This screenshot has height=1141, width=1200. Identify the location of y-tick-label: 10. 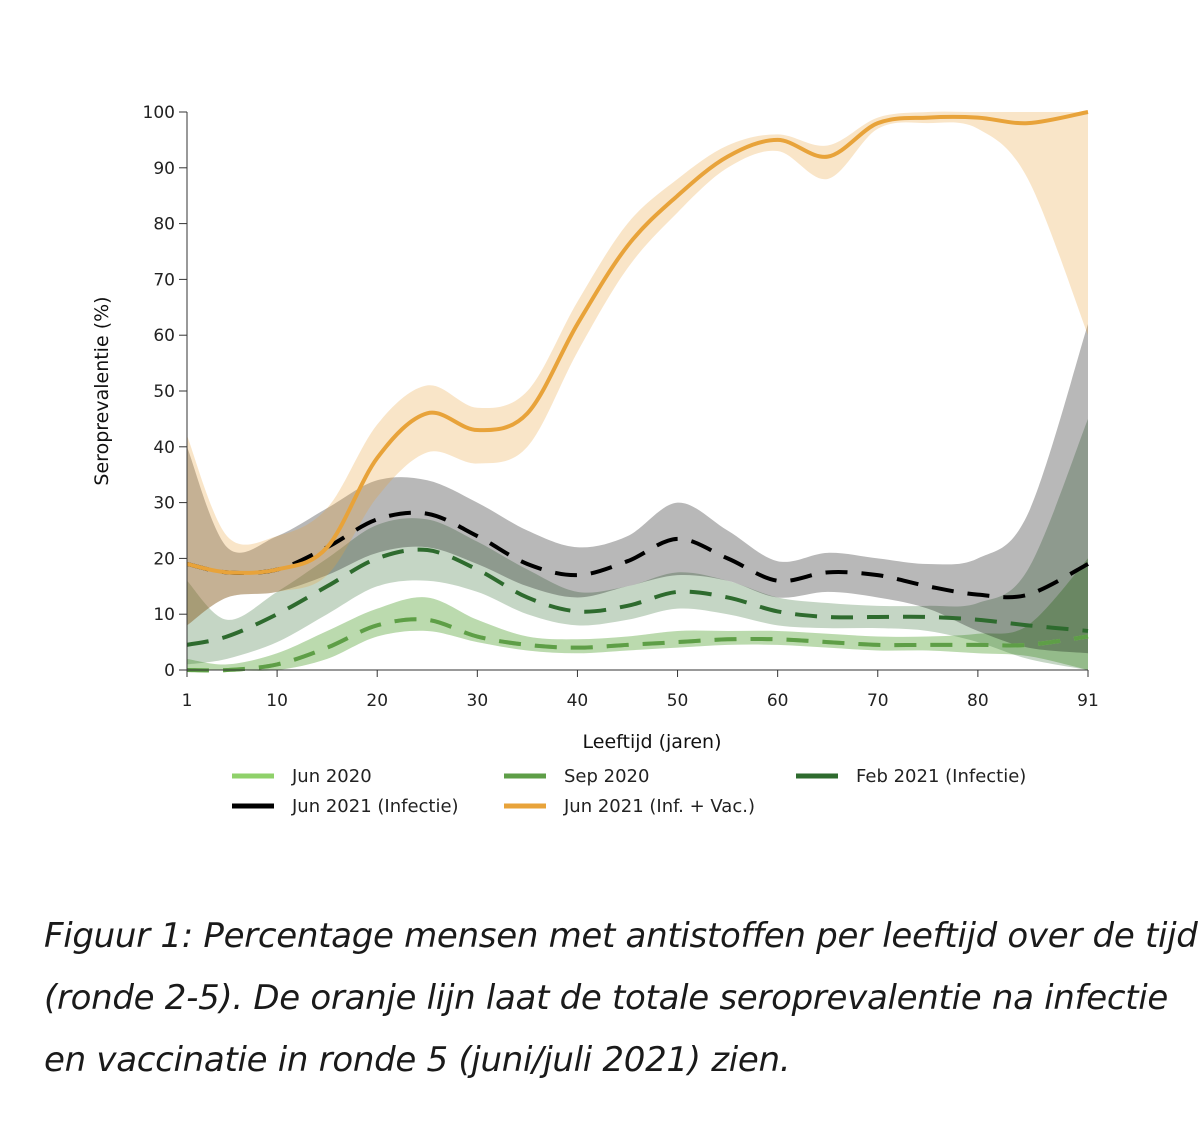
(164, 615).